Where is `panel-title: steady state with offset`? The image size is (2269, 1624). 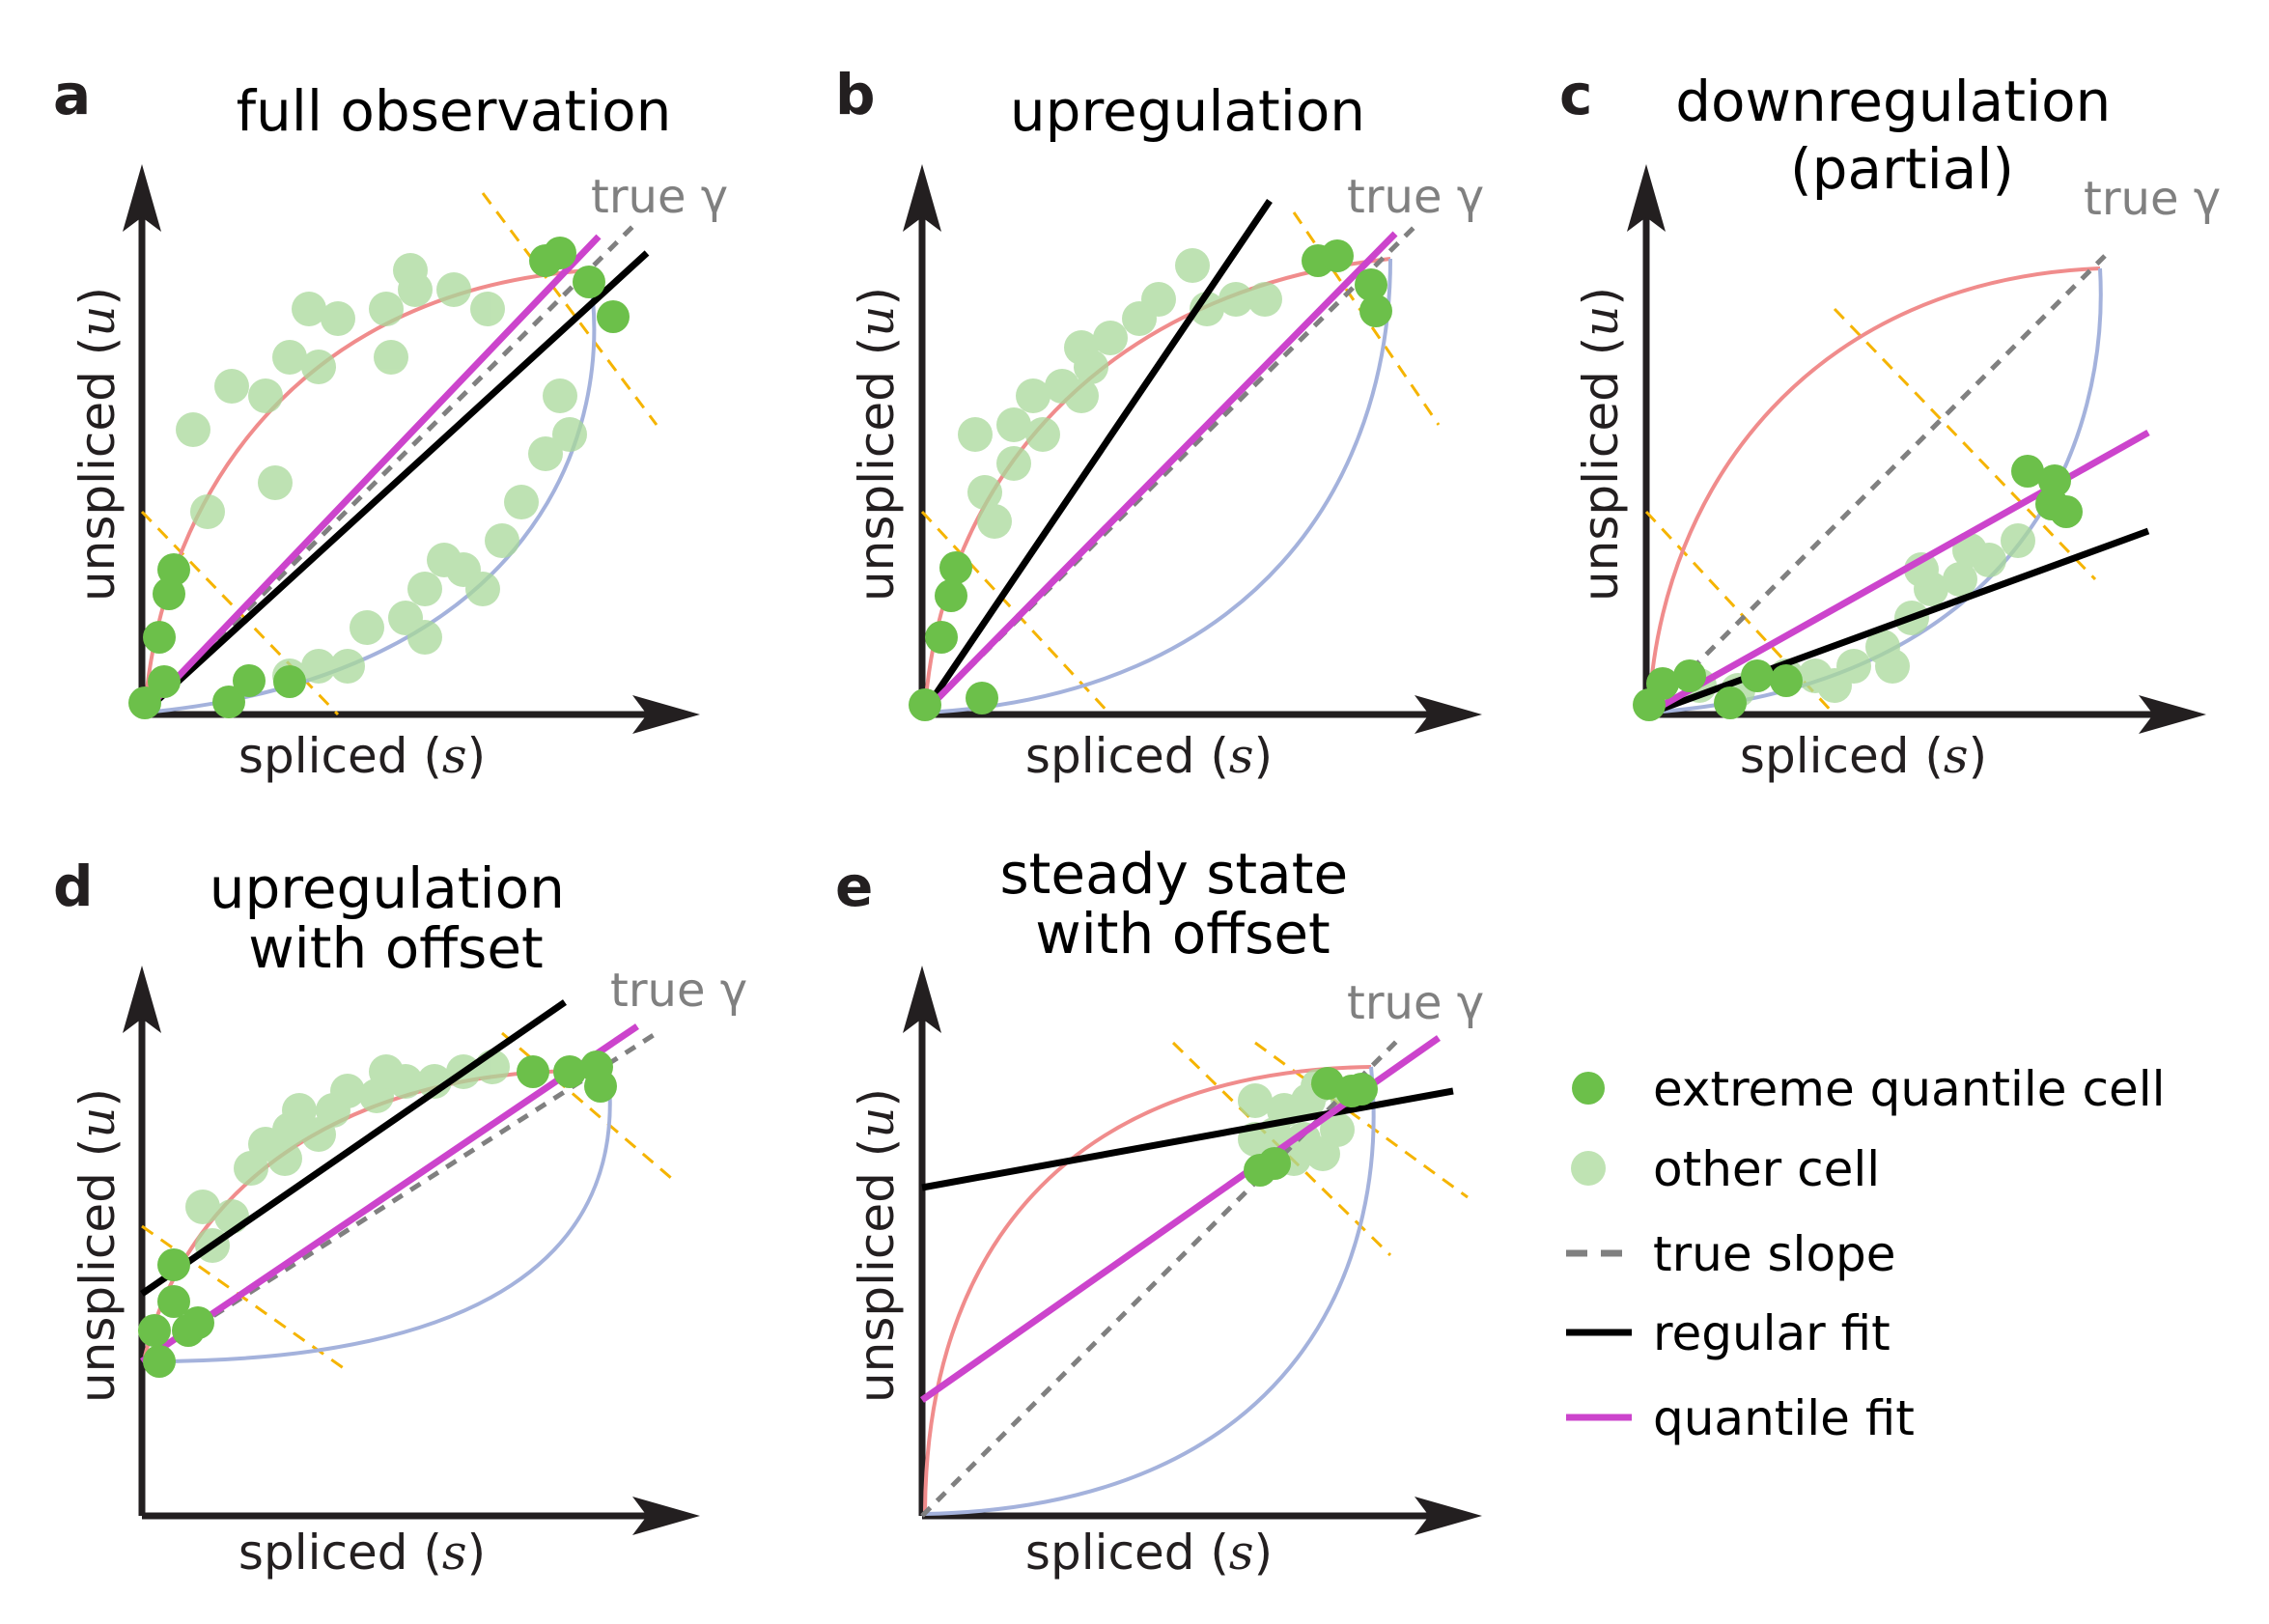
panel-title: steady state with offset is located at coordinates (1182, 904).